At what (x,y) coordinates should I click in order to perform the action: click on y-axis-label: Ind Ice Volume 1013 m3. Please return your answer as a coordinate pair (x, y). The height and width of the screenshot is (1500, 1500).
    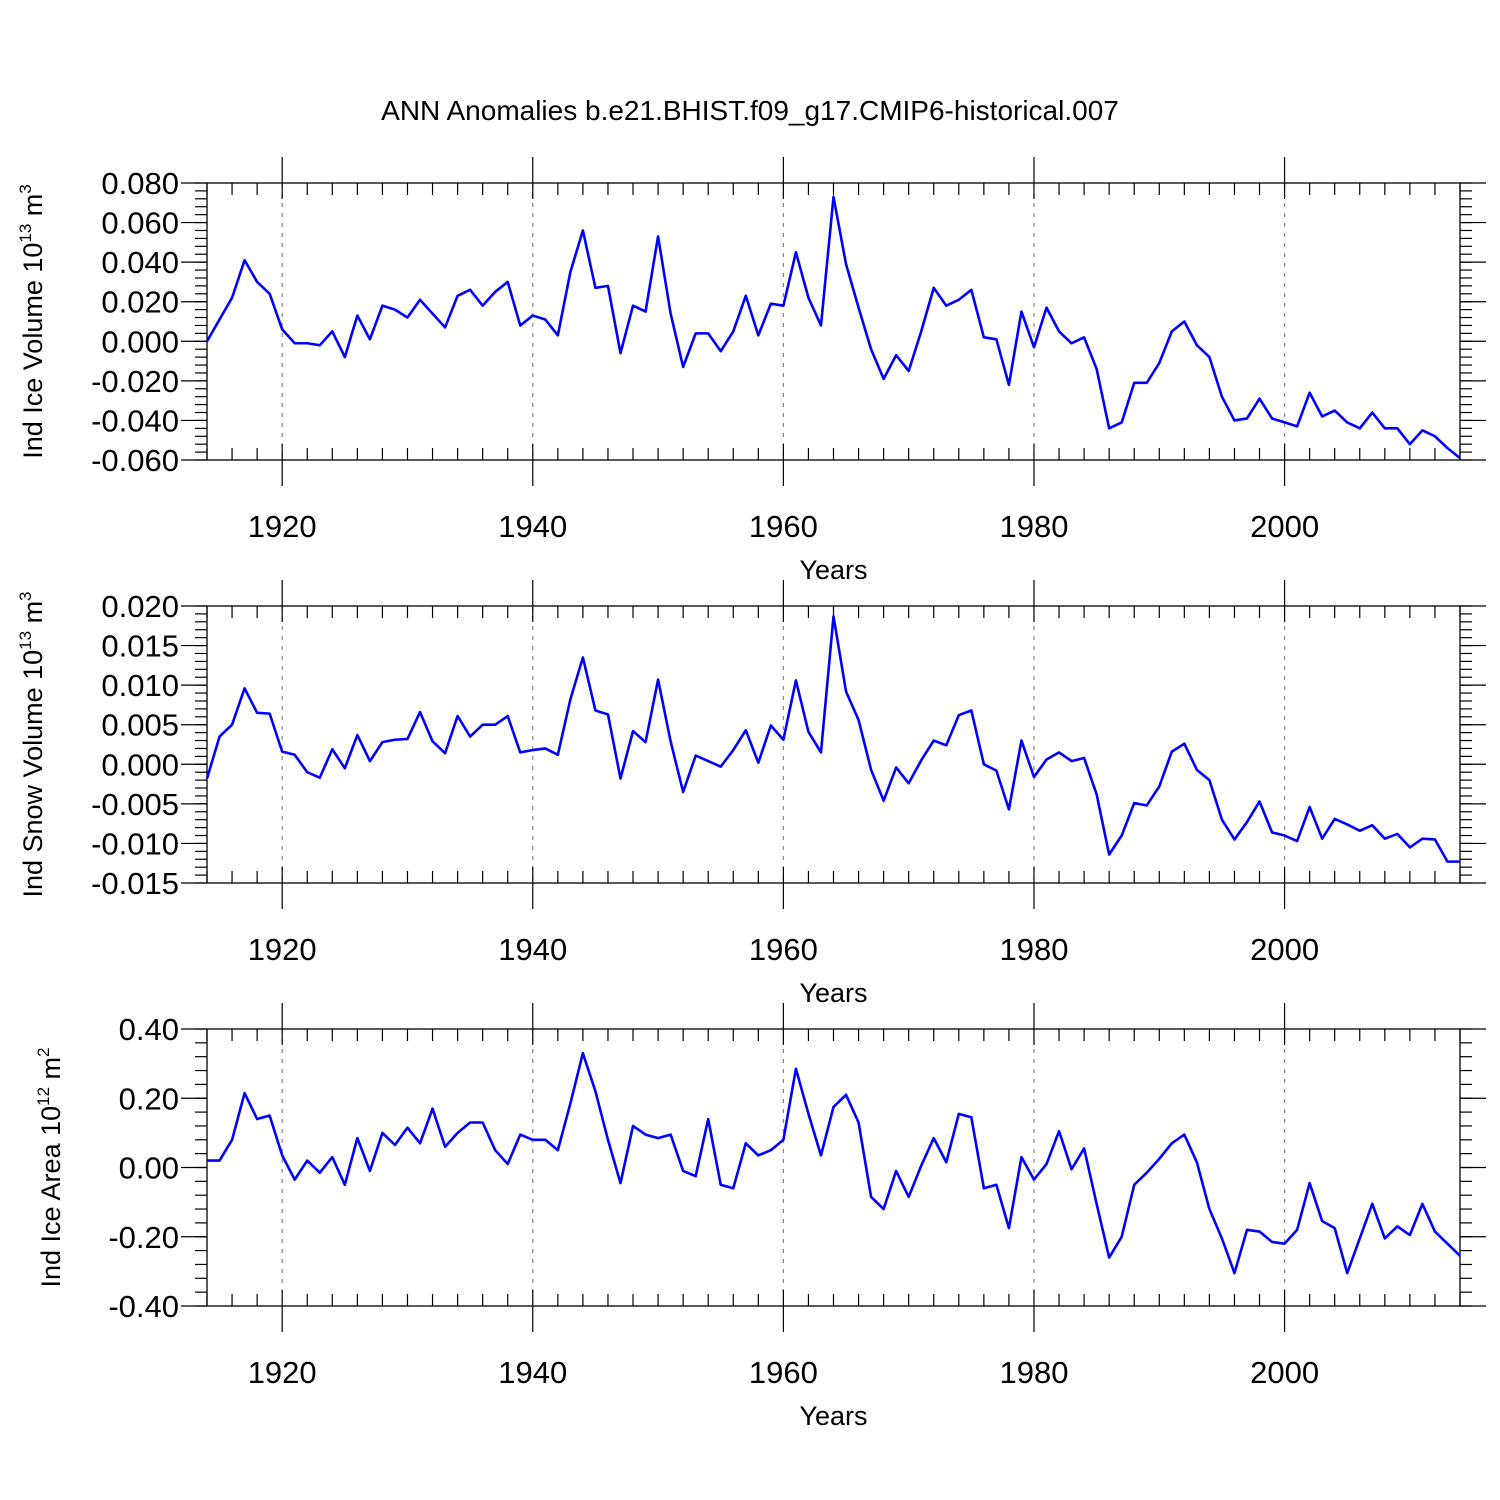
    Looking at the image, I should click on (32, 321).